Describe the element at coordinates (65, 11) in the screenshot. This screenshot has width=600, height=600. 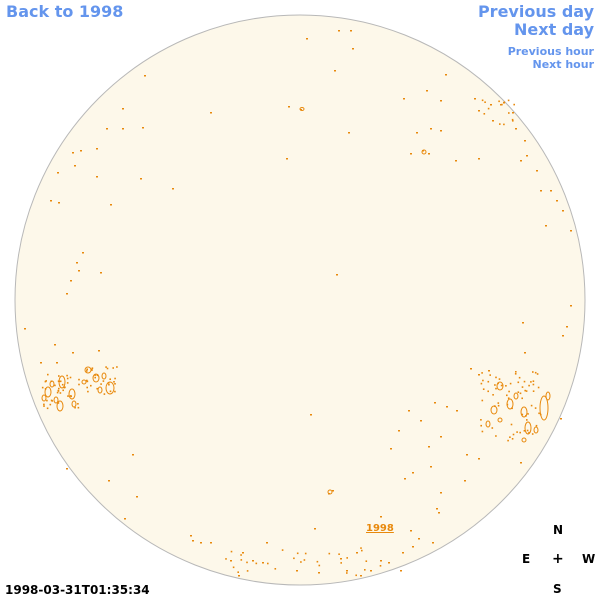
I see `back-to-year-link: Back to 1998` at that location.